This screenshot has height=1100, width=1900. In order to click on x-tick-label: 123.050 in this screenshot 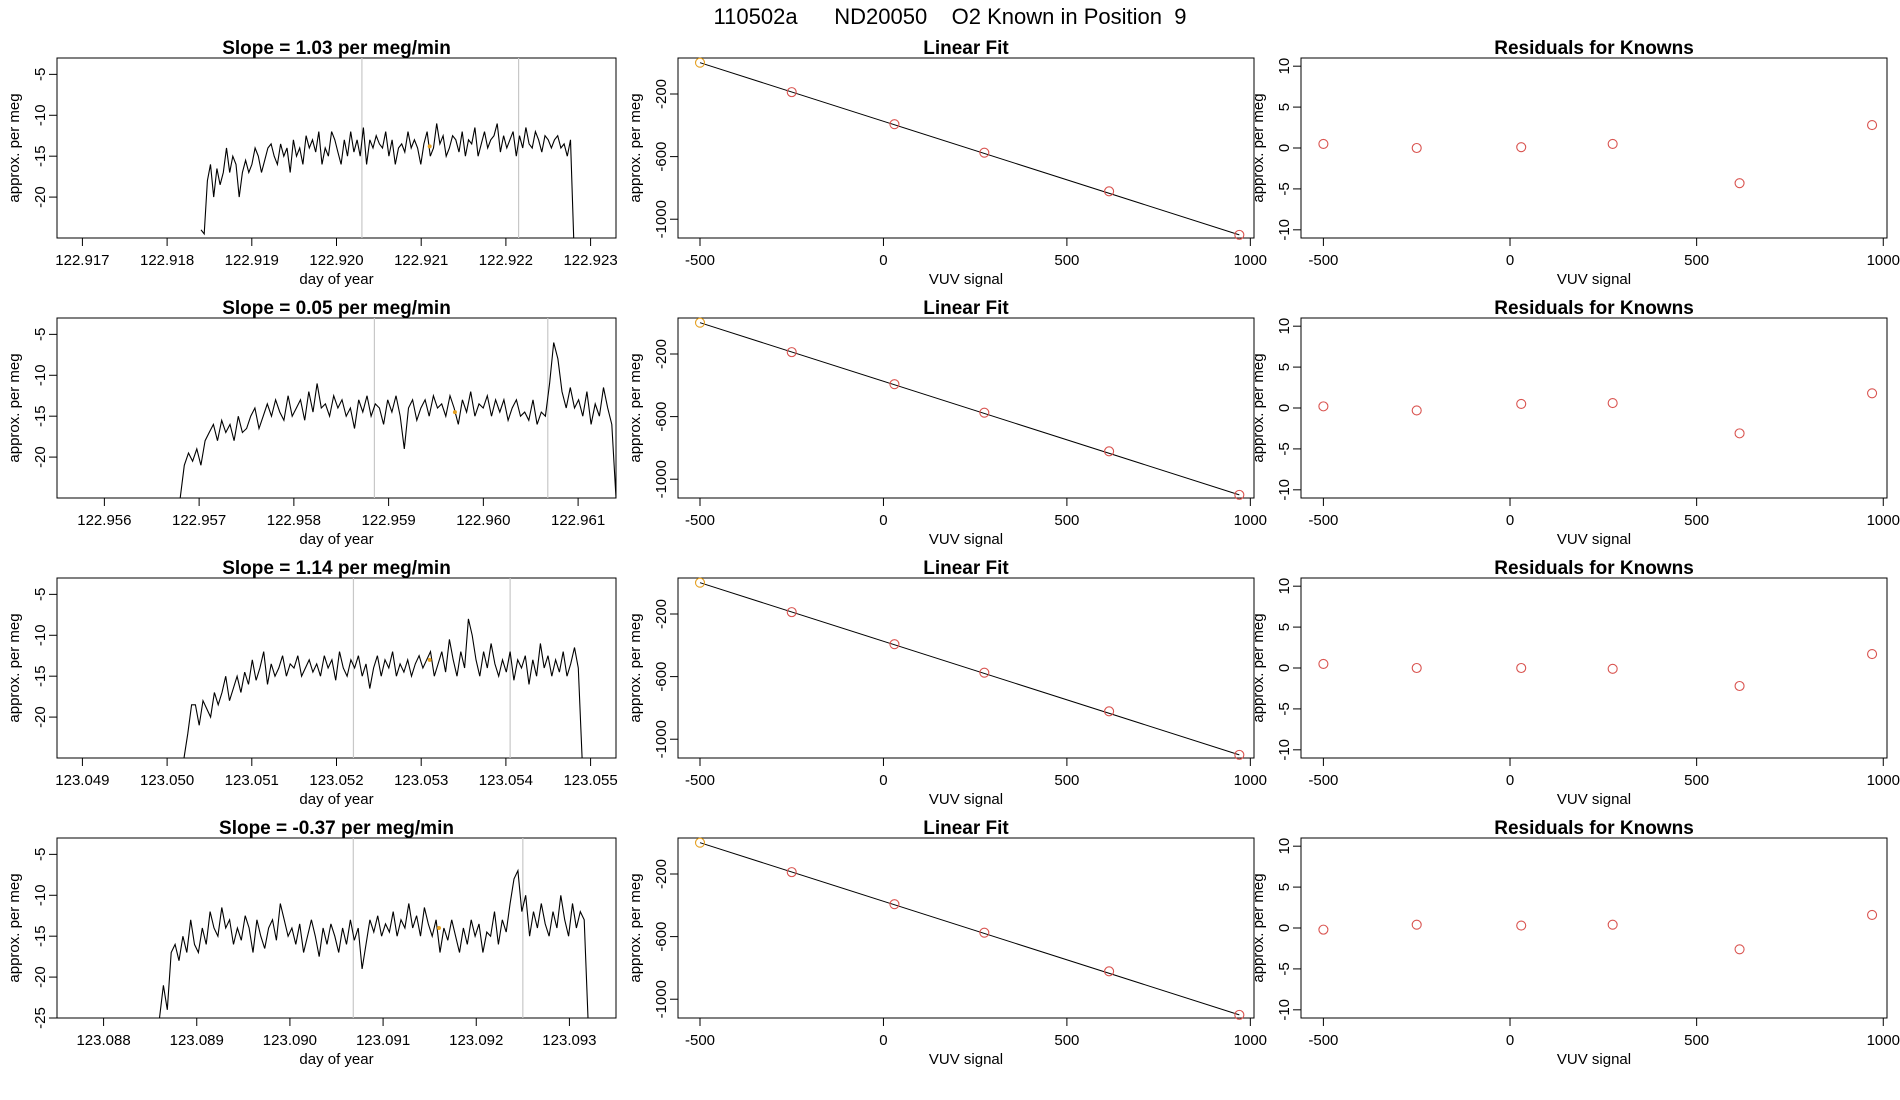, I will do `click(167, 780)`.